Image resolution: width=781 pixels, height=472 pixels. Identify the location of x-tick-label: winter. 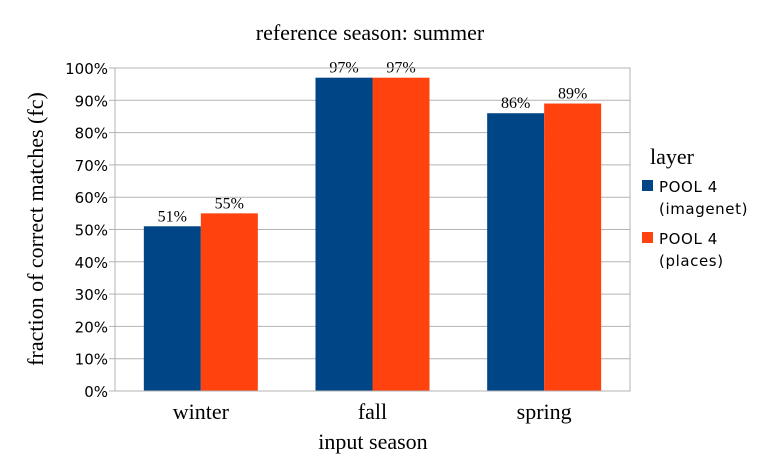
(201, 411).